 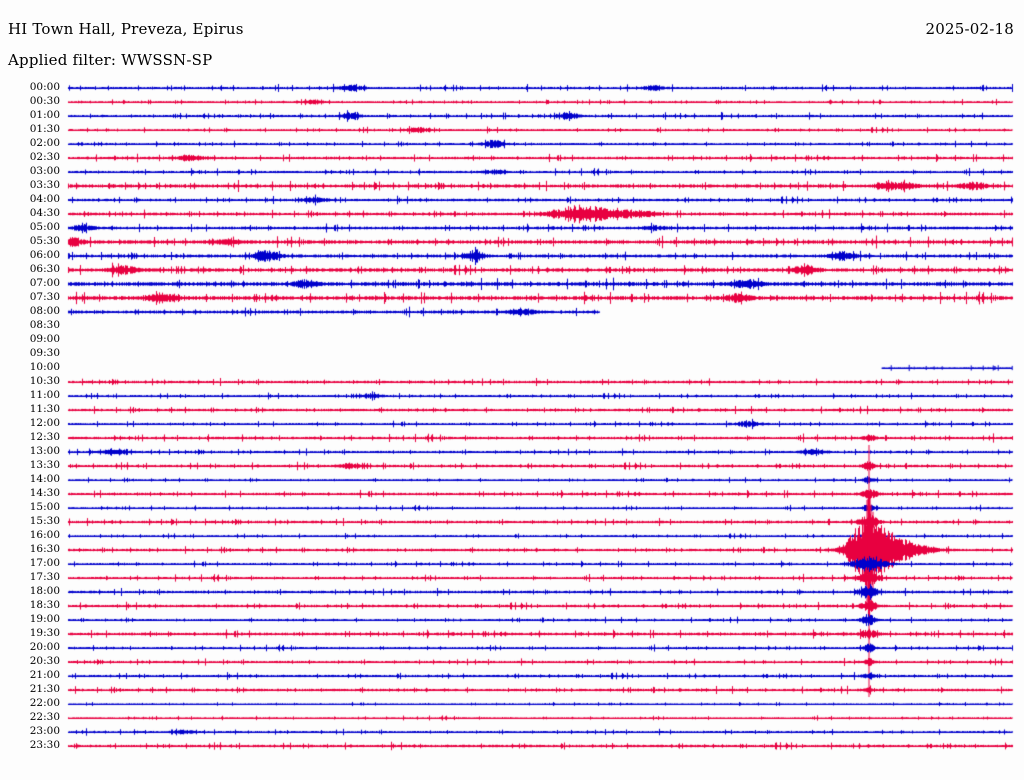 I want to click on time-tick-08-30: 08:30, so click(x=44, y=325).